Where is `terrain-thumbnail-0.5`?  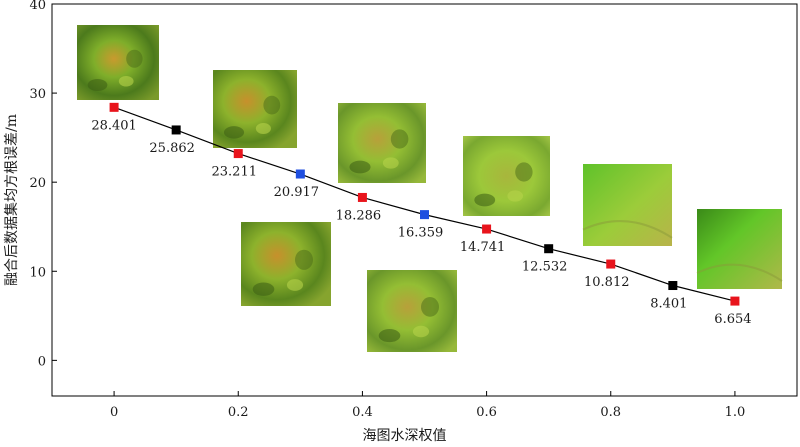 terrain-thumbnail-0.5 is located at coordinates (412, 311).